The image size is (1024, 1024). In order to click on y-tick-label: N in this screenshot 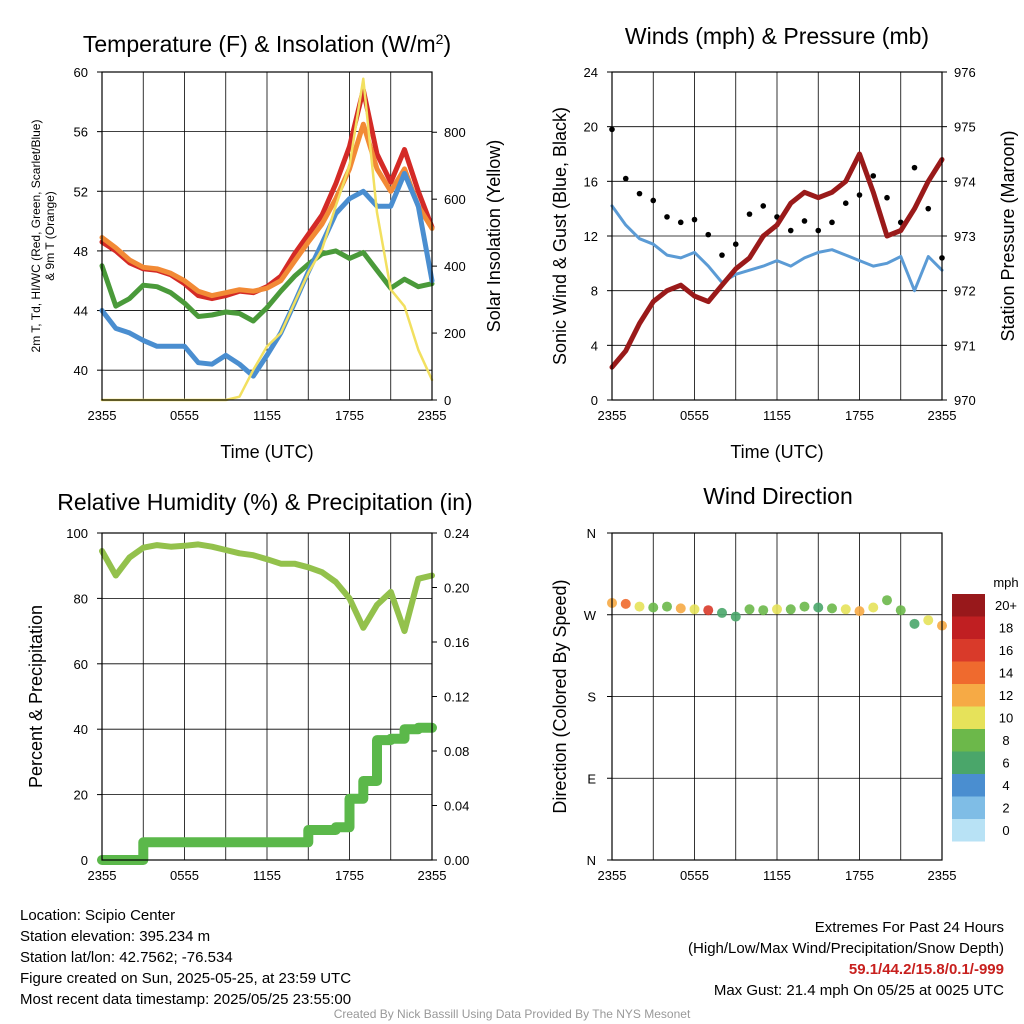, I will do `click(591, 533)`.